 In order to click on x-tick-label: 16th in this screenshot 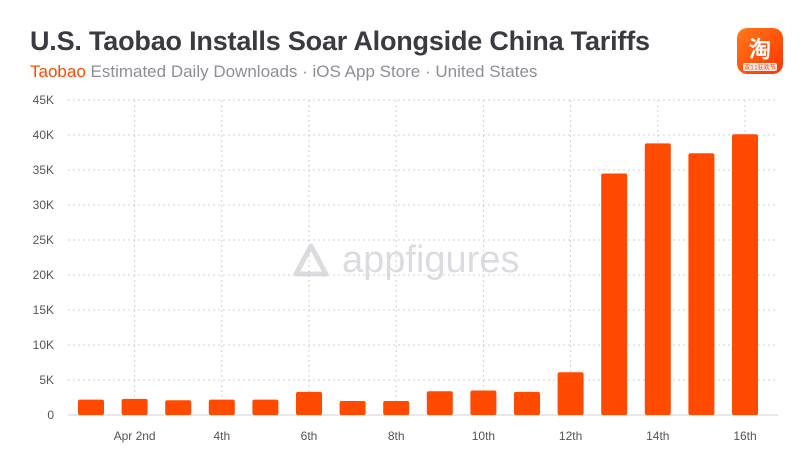, I will do `click(744, 436)`.